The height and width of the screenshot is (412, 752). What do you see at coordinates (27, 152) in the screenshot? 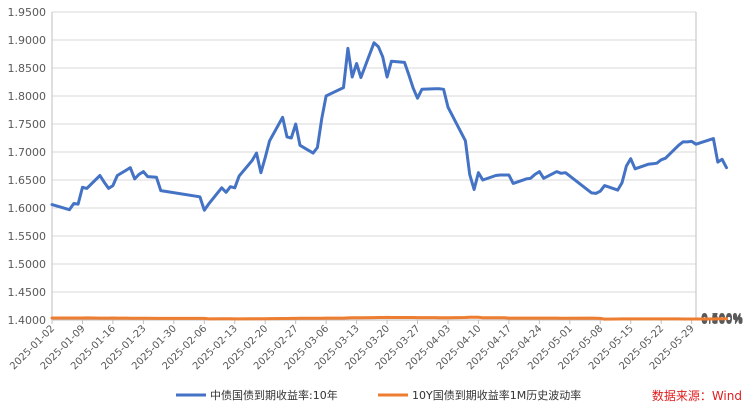
I see `left-tick-label: 1.7000` at bounding box center [27, 152].